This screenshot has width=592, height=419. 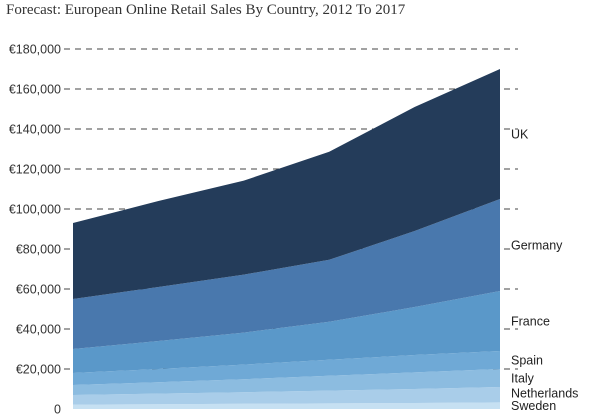 I want to click on y-tick-label: €40,000, so click(x=38, y=330).